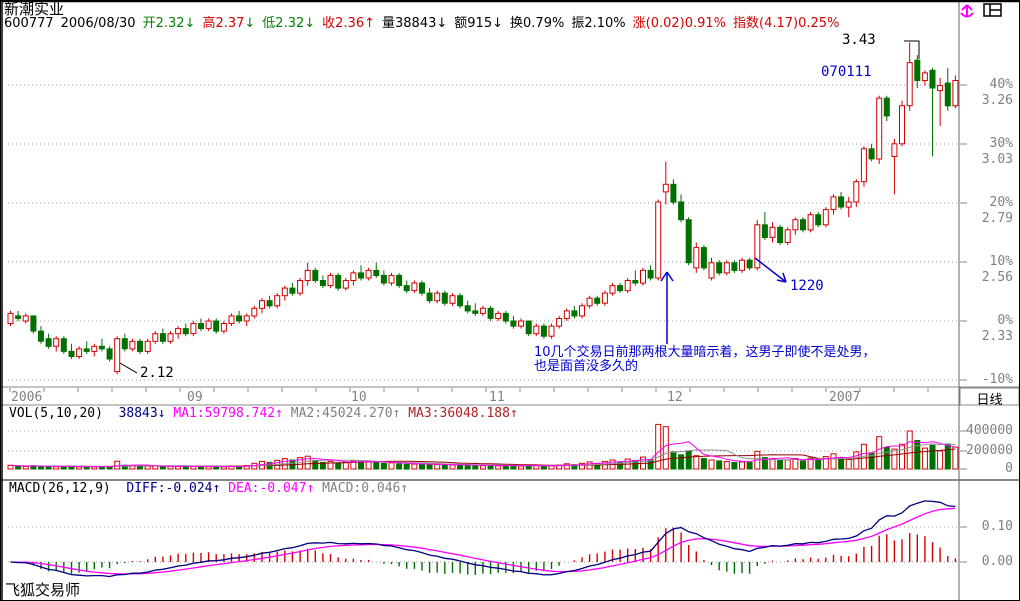 The image size is (1020, 601). I want to click on low-price-label: 2.12, so click(157, 373).